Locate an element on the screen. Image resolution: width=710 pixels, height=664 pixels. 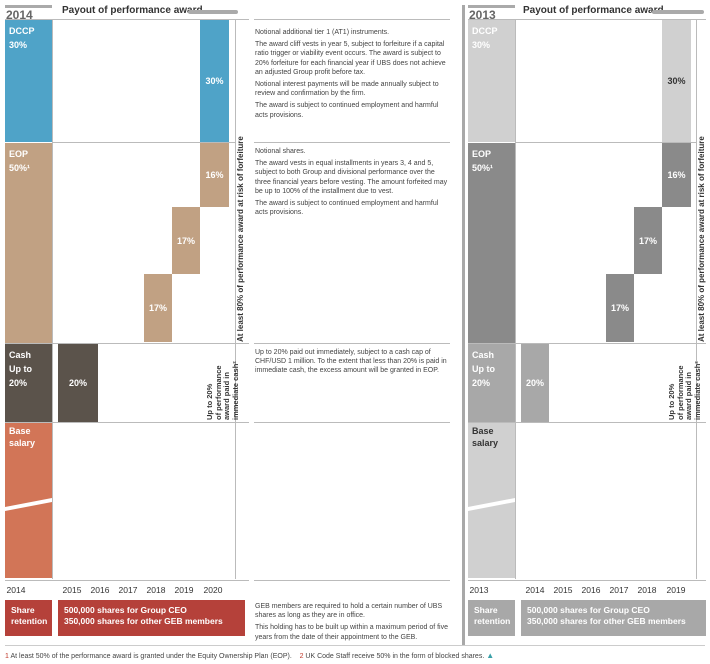
dccp-bar-2020: 30% is located at coordinates (214, 81).